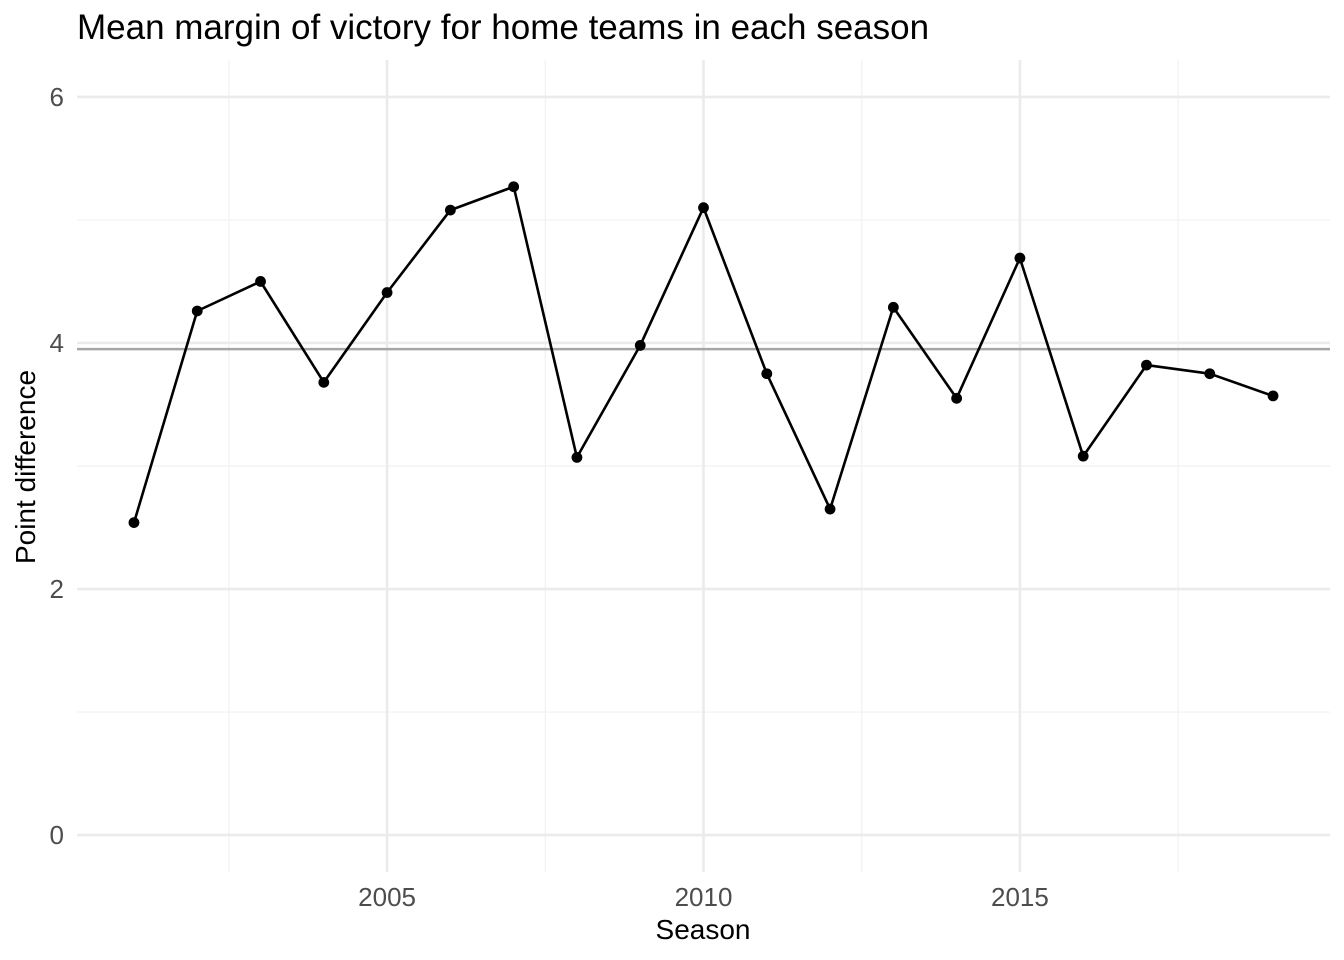 This screenshot has height=960, width=1344. I want to click on x-tick-label: 2005, so click(387, 897).